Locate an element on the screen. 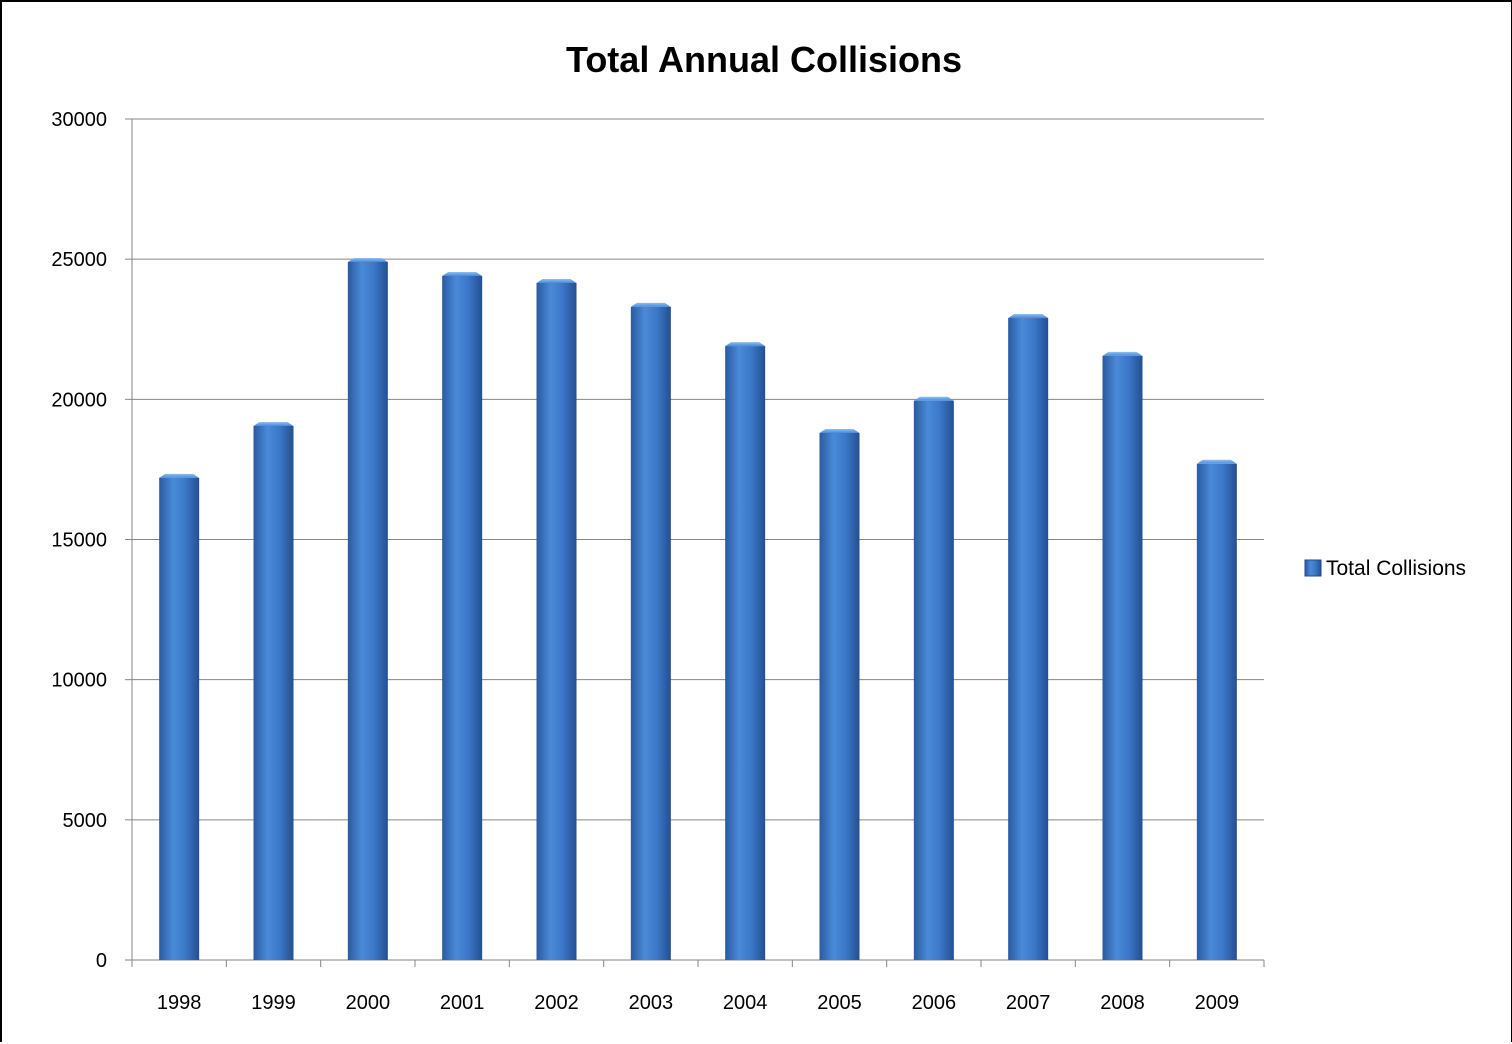 This screenshot has width=1512, height=1044. y-tick-label-25000: 25000 is located at coordinates (79, 260).